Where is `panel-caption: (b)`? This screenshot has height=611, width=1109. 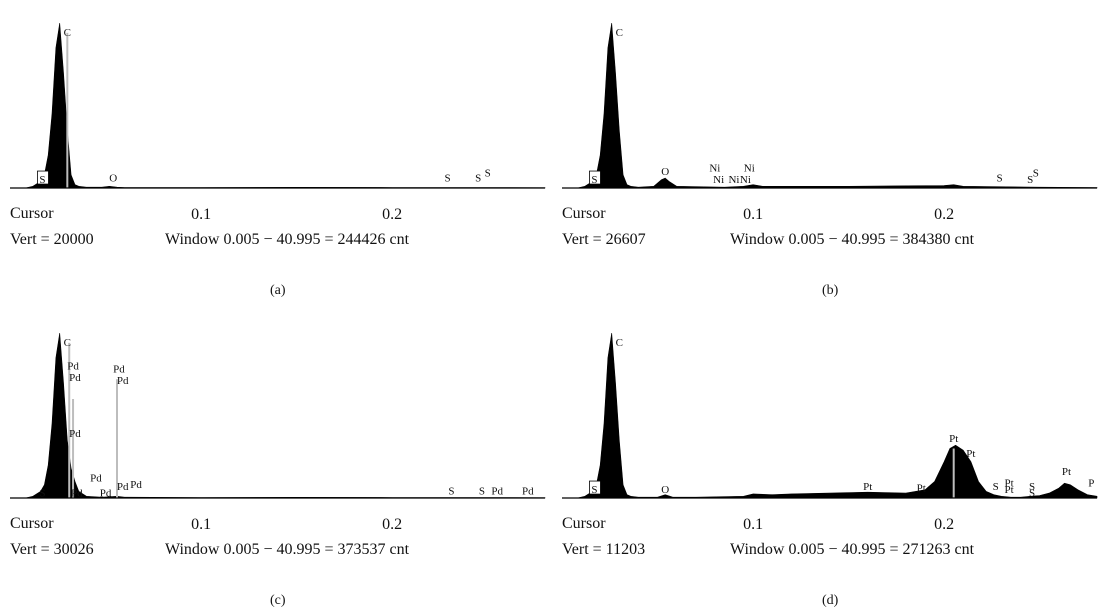
panel-caption: (b) is located at coordinates (830, 290).